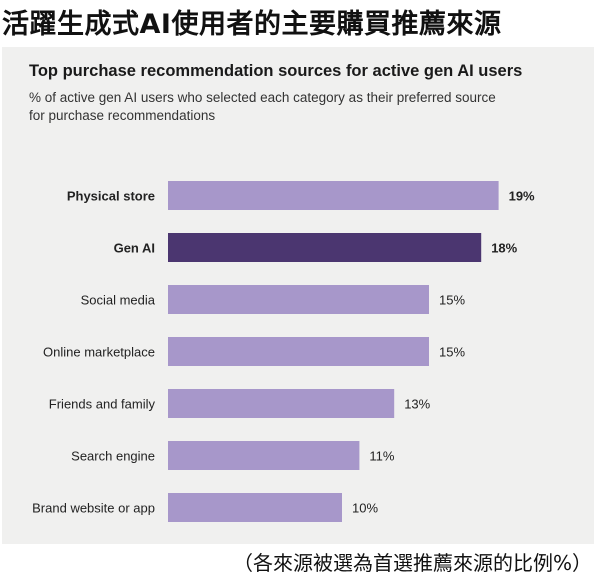  Describe the element at coordinates (99, 352) in the screenshot. I see `category-label: Online marketplace` at that location.